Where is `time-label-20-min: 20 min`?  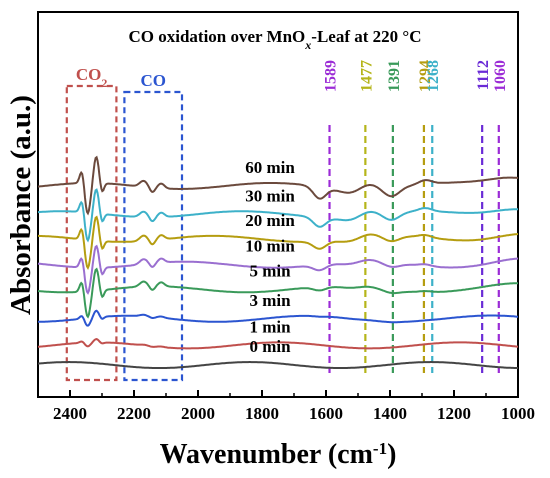 time-label-20-min: 20 min is located at coordinates (270, 220).